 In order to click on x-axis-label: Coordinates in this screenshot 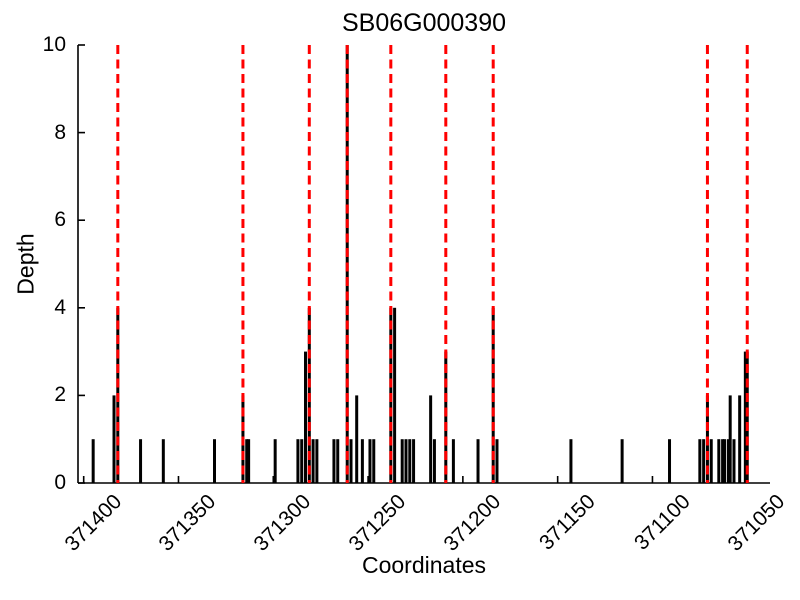, I will do `click(424, 565)`.